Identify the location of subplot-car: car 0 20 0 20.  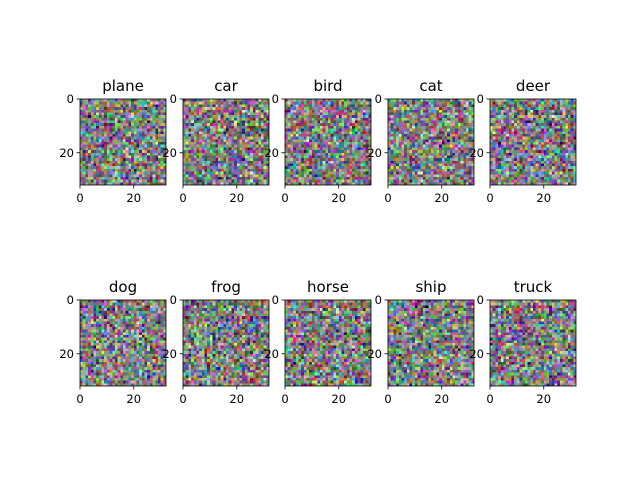
(216, 141).